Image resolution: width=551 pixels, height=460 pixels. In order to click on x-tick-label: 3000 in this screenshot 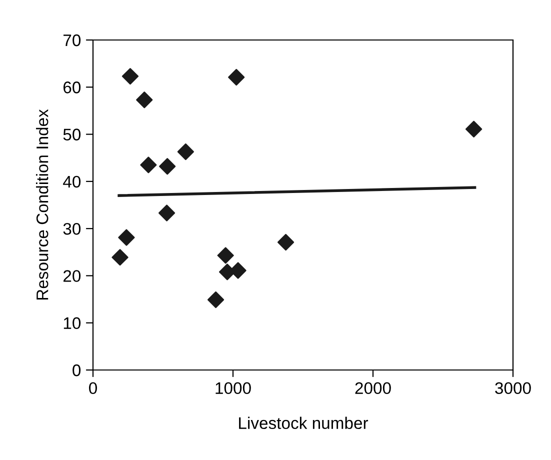, I will do `click(513, 388)`.